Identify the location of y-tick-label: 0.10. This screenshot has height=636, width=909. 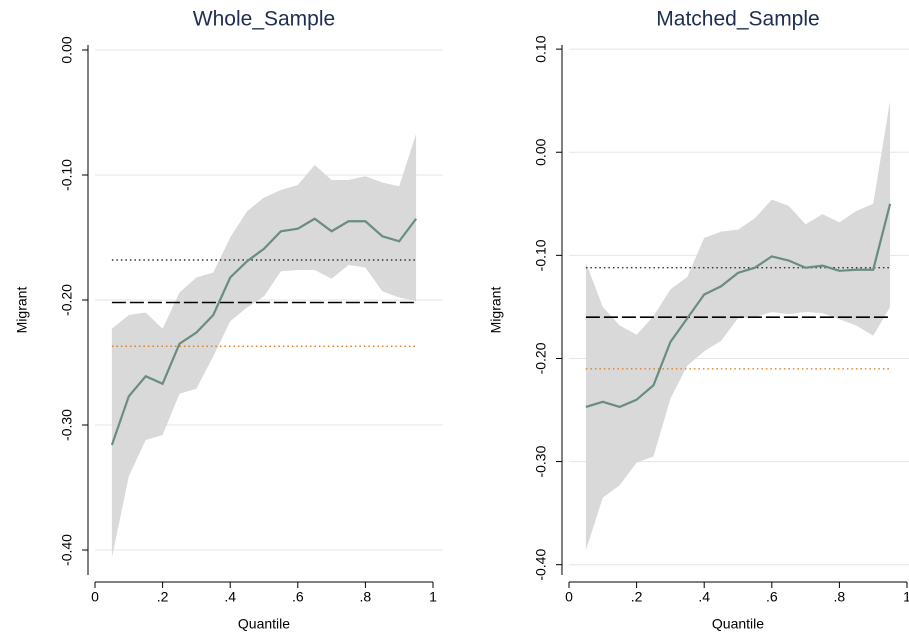
(541, 48).